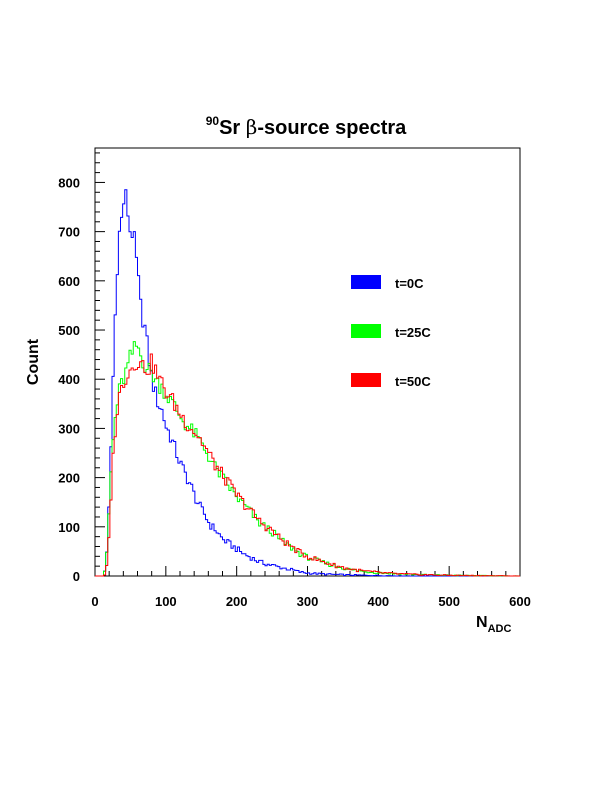 This screenshot has width=612, height=797. I want to click on title-rest: -source spectra, so click(332, 128).